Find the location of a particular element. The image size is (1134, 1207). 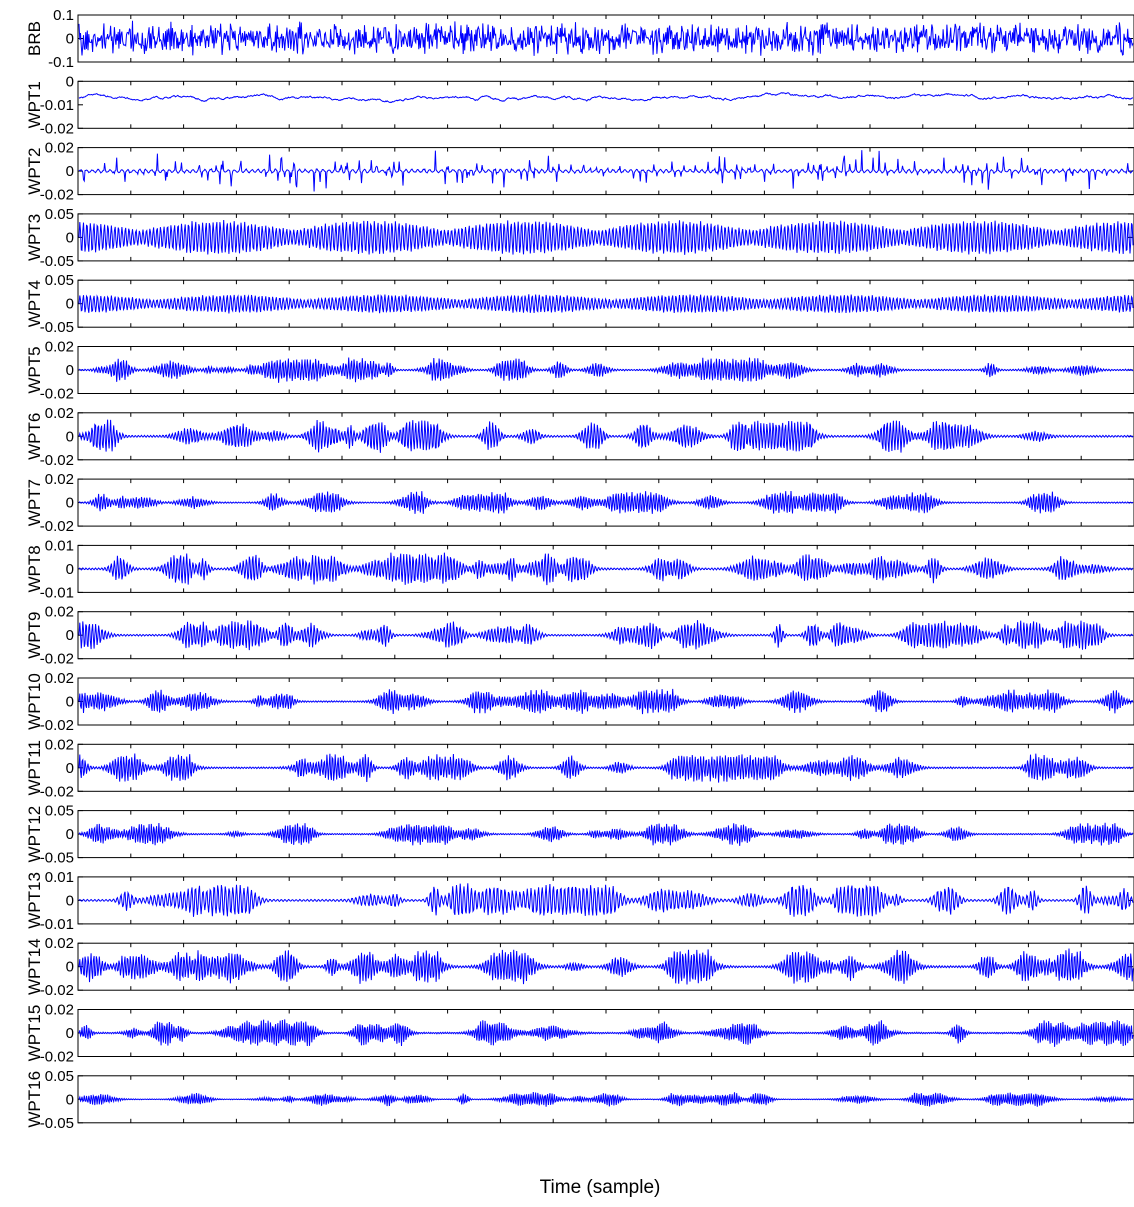

y-axis-label: WPT1 is located at coordinates (34, 104).